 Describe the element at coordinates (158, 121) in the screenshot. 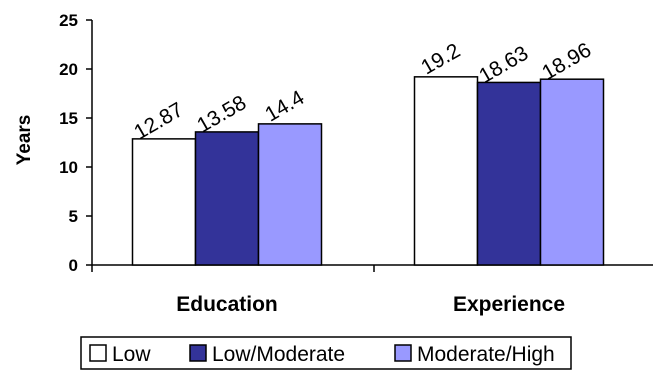

I see `data-label-0-0: 12.87` at that location.